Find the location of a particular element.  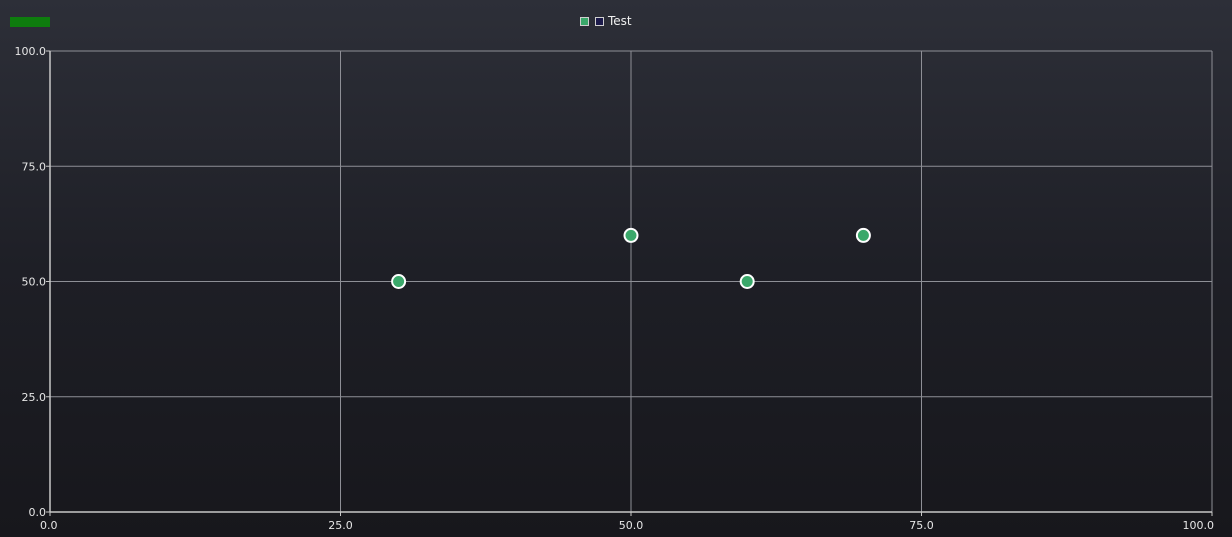

legend: Test is located at coordinates (606, 21).